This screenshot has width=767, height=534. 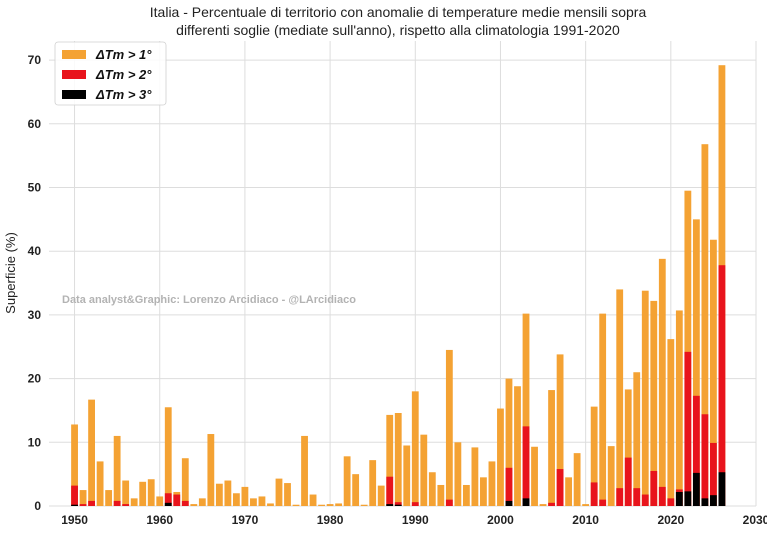 I want to click on x-tick-label: 1970, so click(x=245, y=520).